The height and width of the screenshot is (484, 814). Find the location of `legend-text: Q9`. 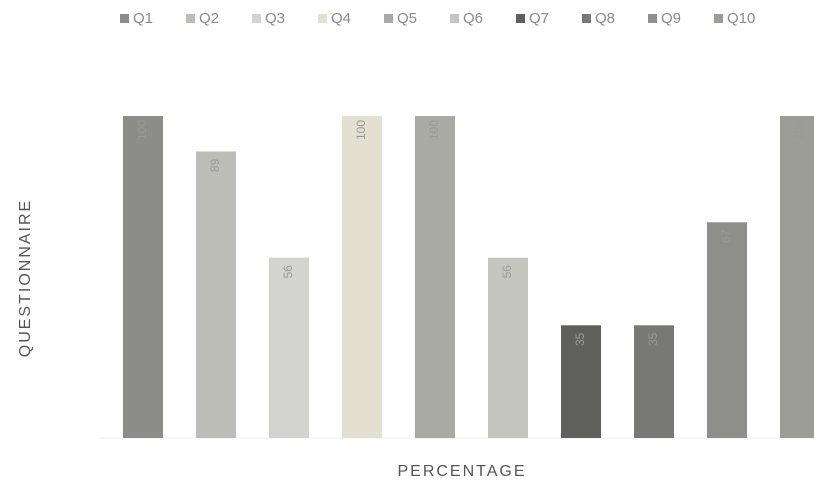

legend-text: Q9 is located at coordinates (671, 18).